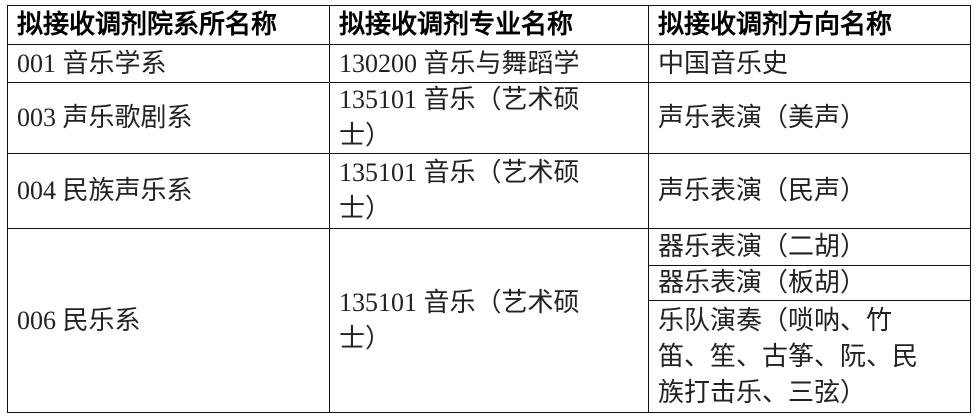 Image resolution: width=977 pixels, height=420 pixels. I want to click on dept-text: 004 民族声乐系, so click(105, 190).